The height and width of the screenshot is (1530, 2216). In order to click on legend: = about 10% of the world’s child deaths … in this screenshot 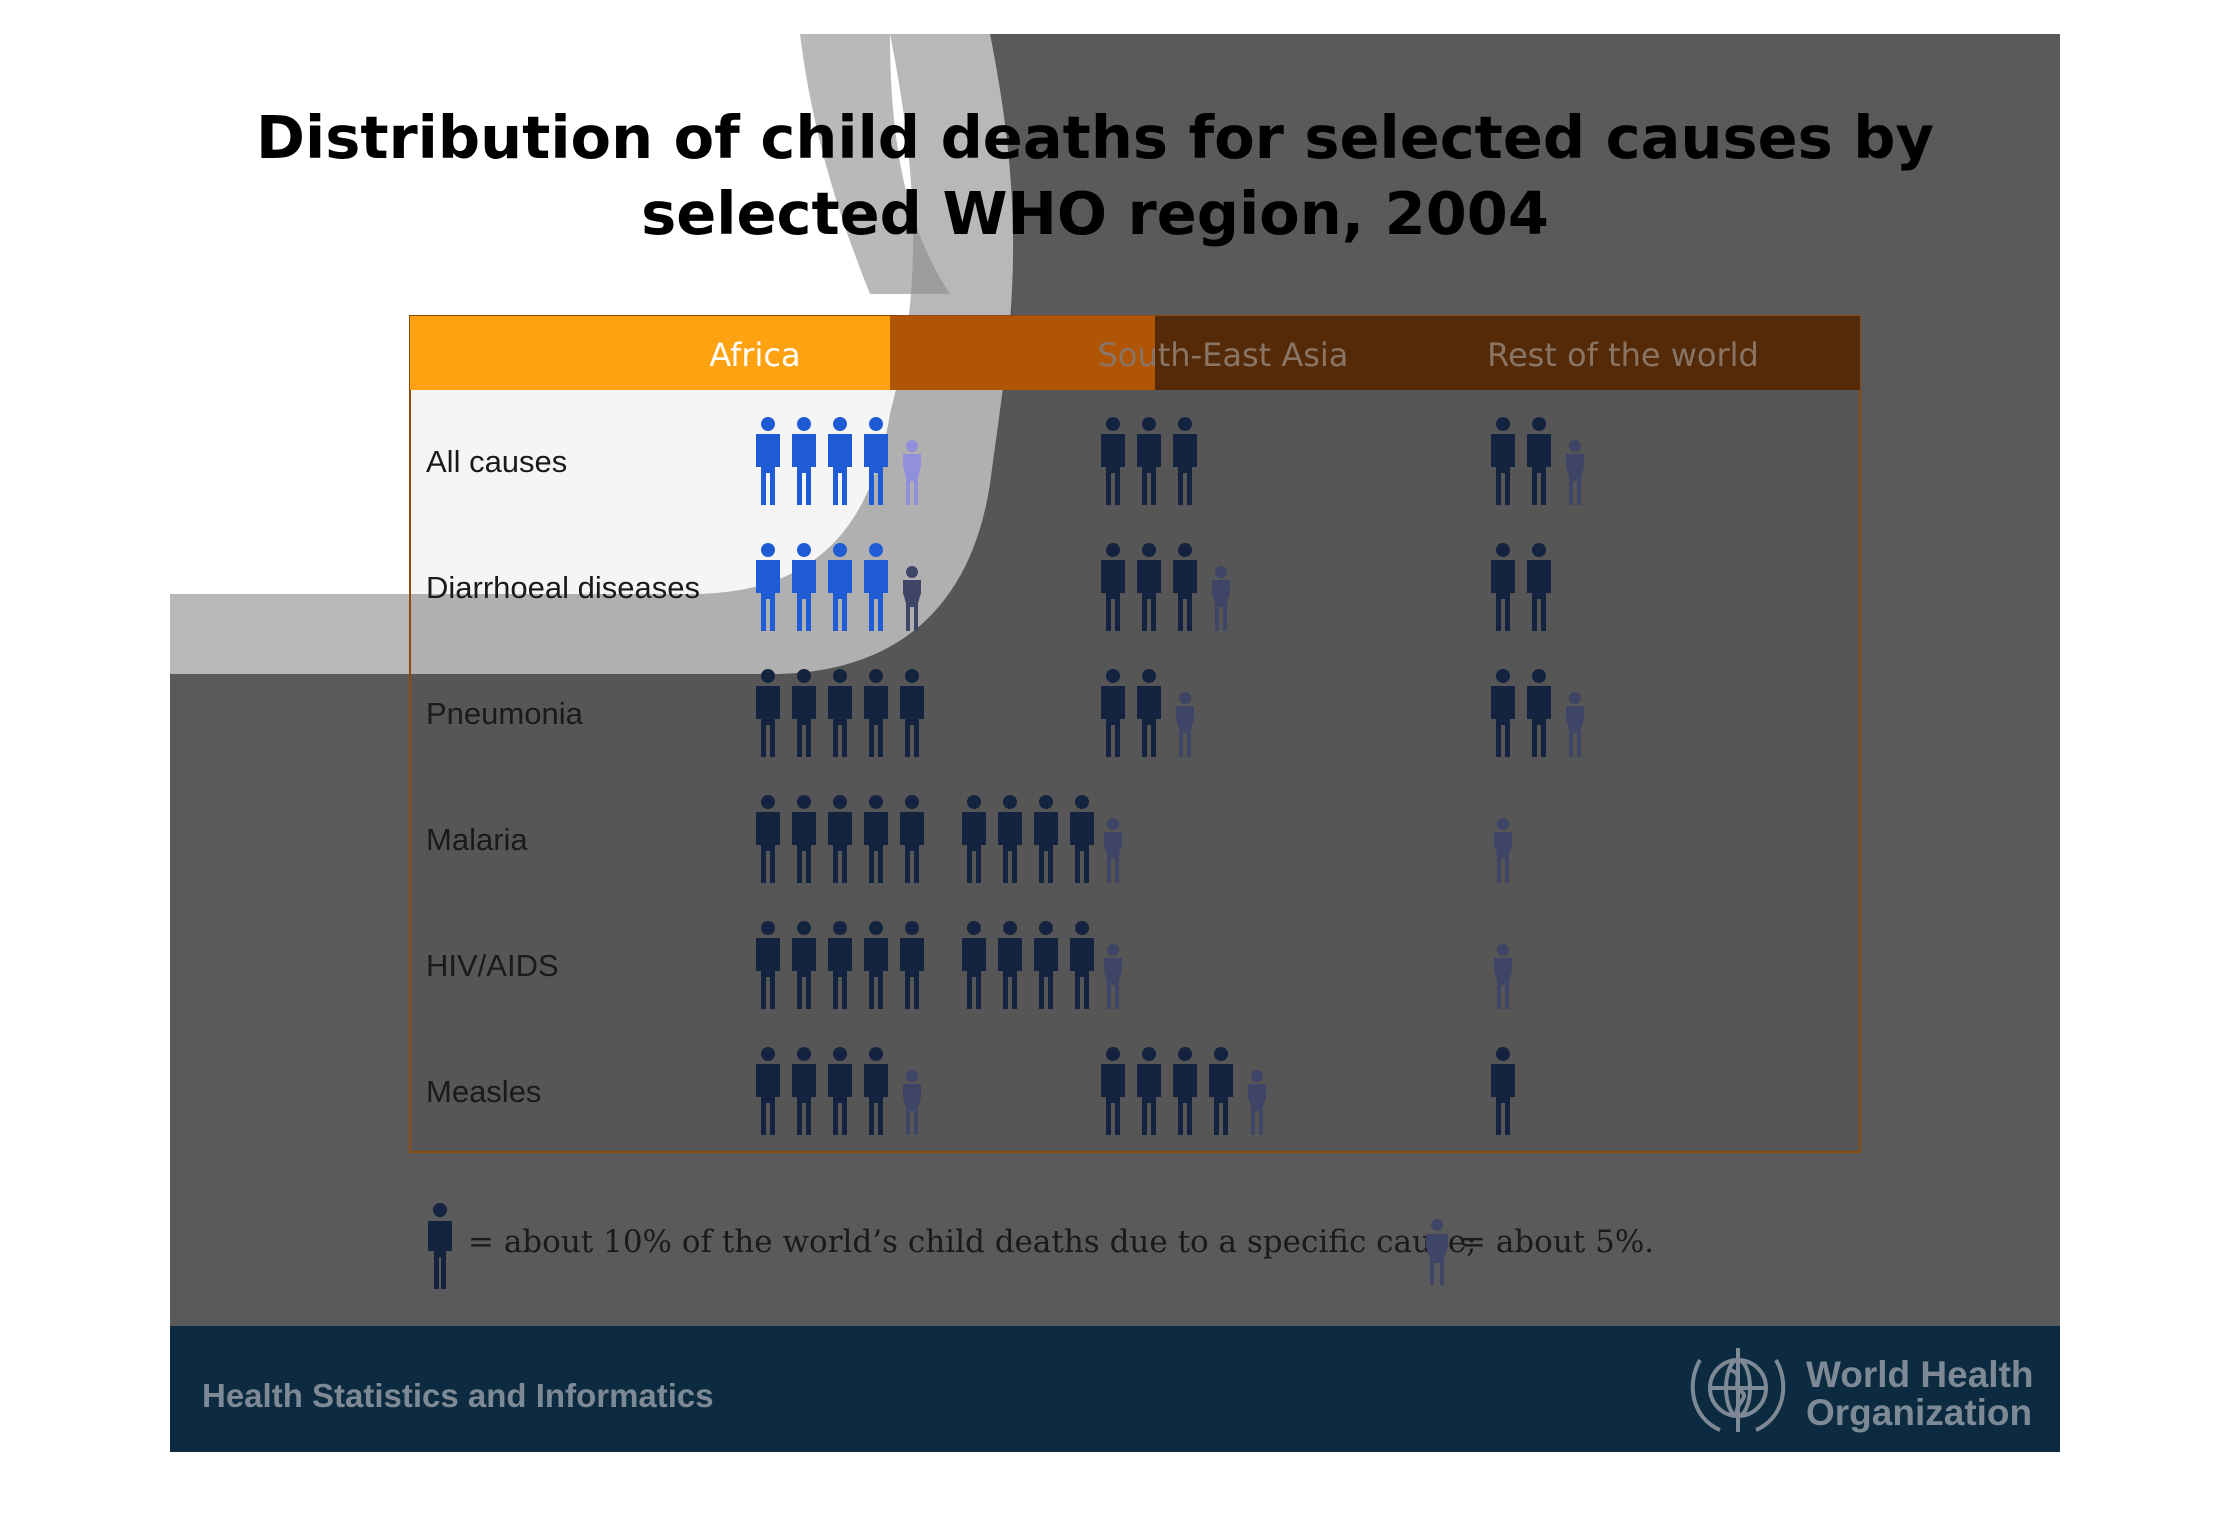, I will do `click(1170, 1242)`.